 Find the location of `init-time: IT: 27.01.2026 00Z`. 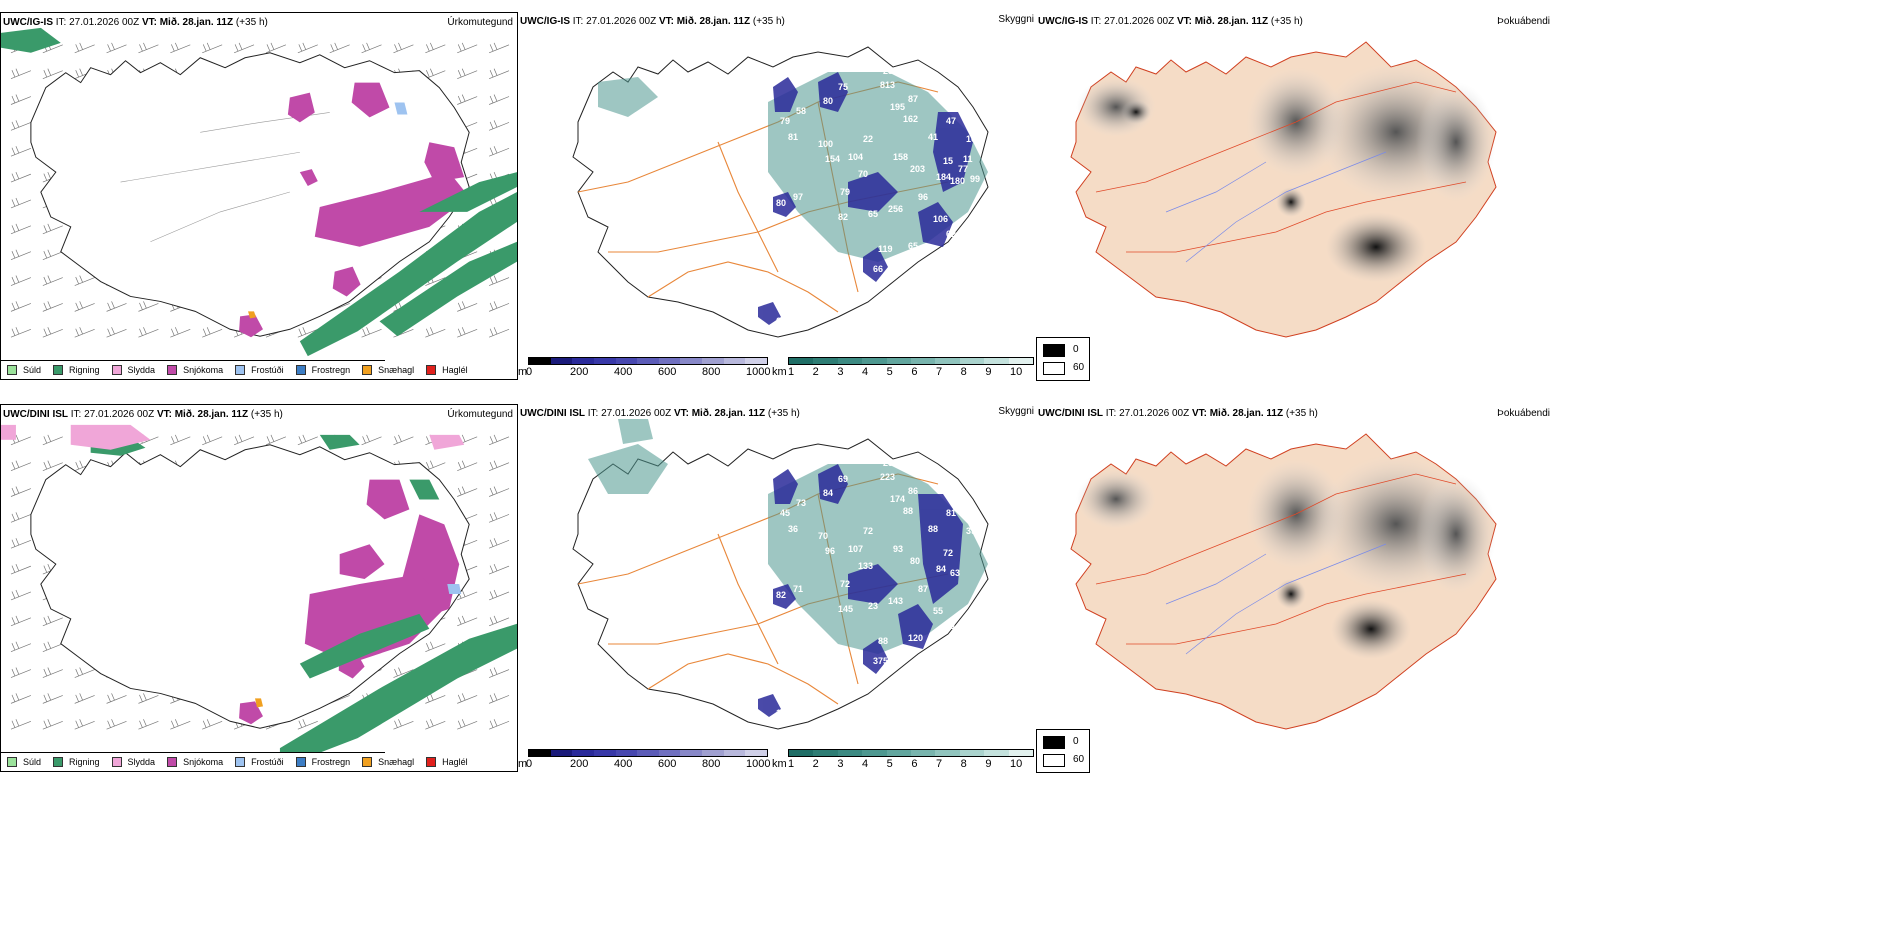

init-time: IT: 27.01.2026 00Z is located at coordinates (1147, 413).